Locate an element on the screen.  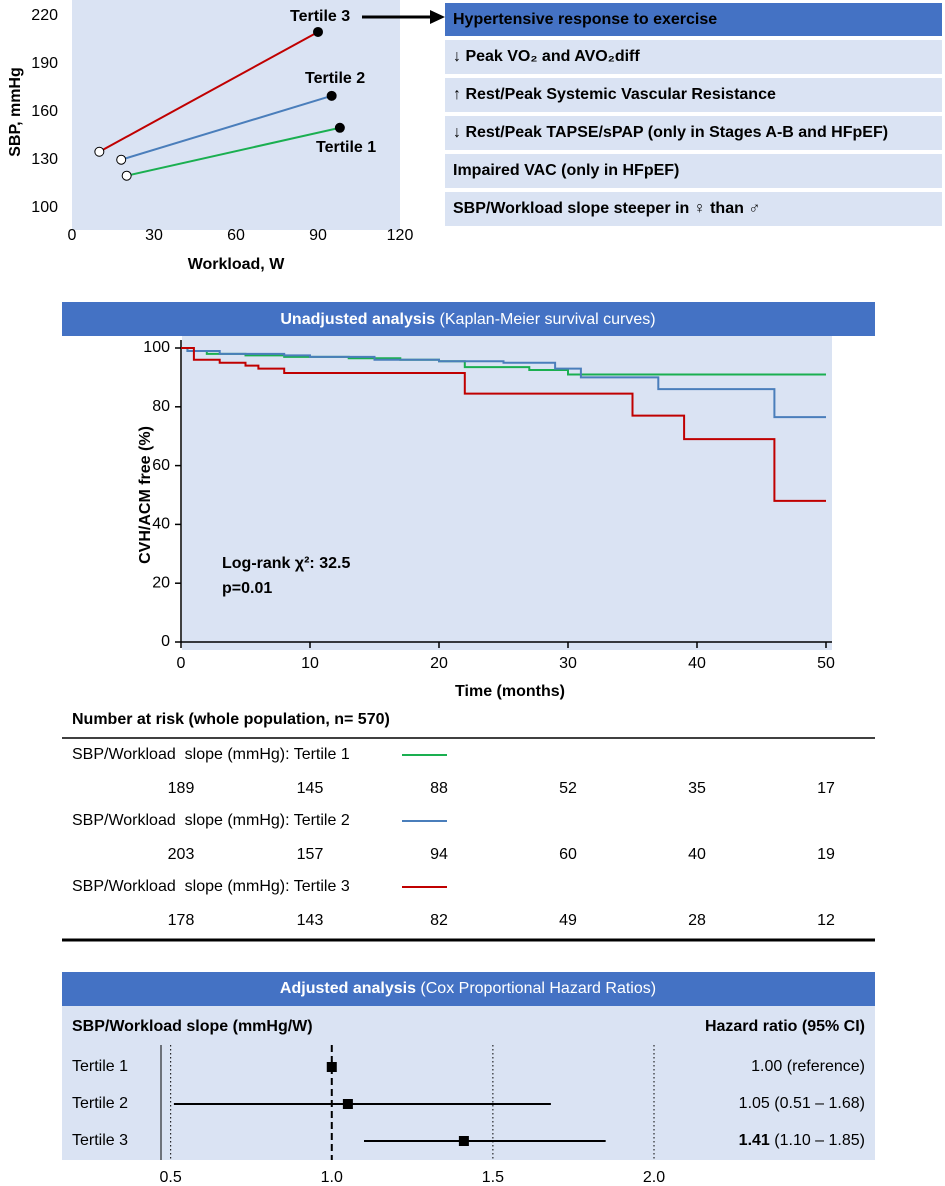
row-label: SBP/Workload slope (mmHg): Tertile 2 is located at coordinates (211, 820).